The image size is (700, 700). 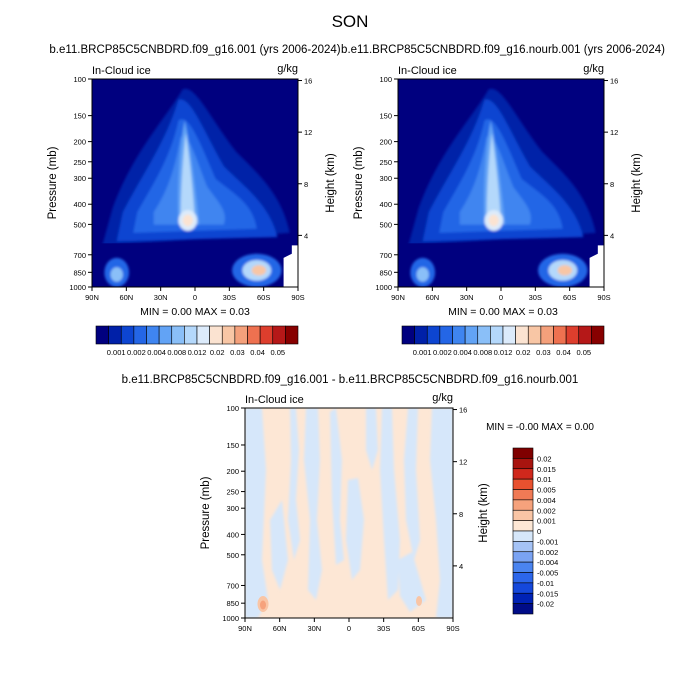 I want to click on contour-field, so click(x=501, y=183).